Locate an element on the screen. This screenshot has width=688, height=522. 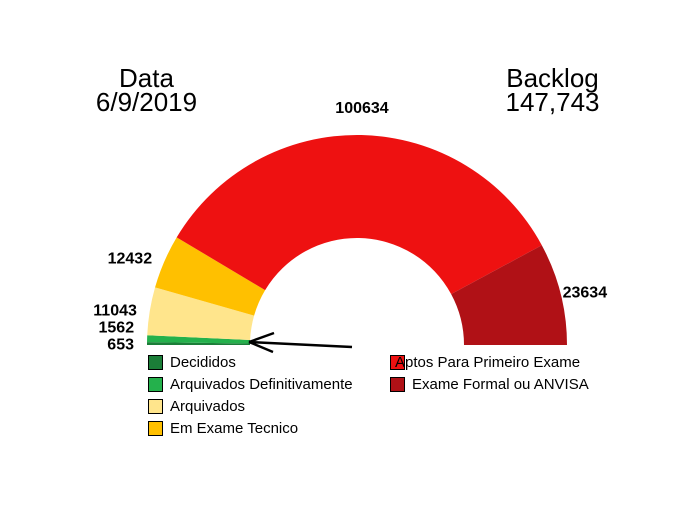
legend-label: Aptos Para Primeiro Exame is located at coordinates (488, 362).